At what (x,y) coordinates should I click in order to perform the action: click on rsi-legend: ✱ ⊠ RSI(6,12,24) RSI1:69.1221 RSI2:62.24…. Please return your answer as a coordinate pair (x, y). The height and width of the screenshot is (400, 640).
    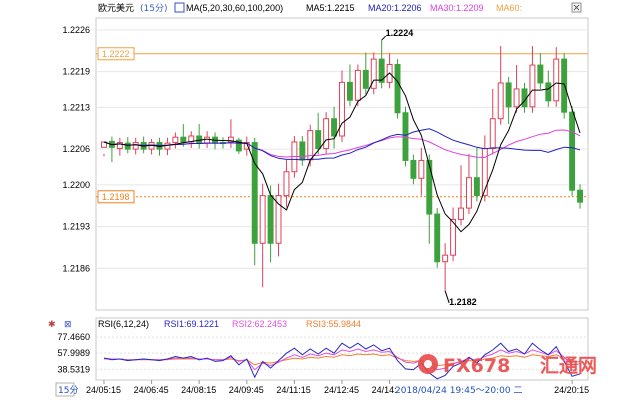
    Looking at the image, I should click on (204, 324).